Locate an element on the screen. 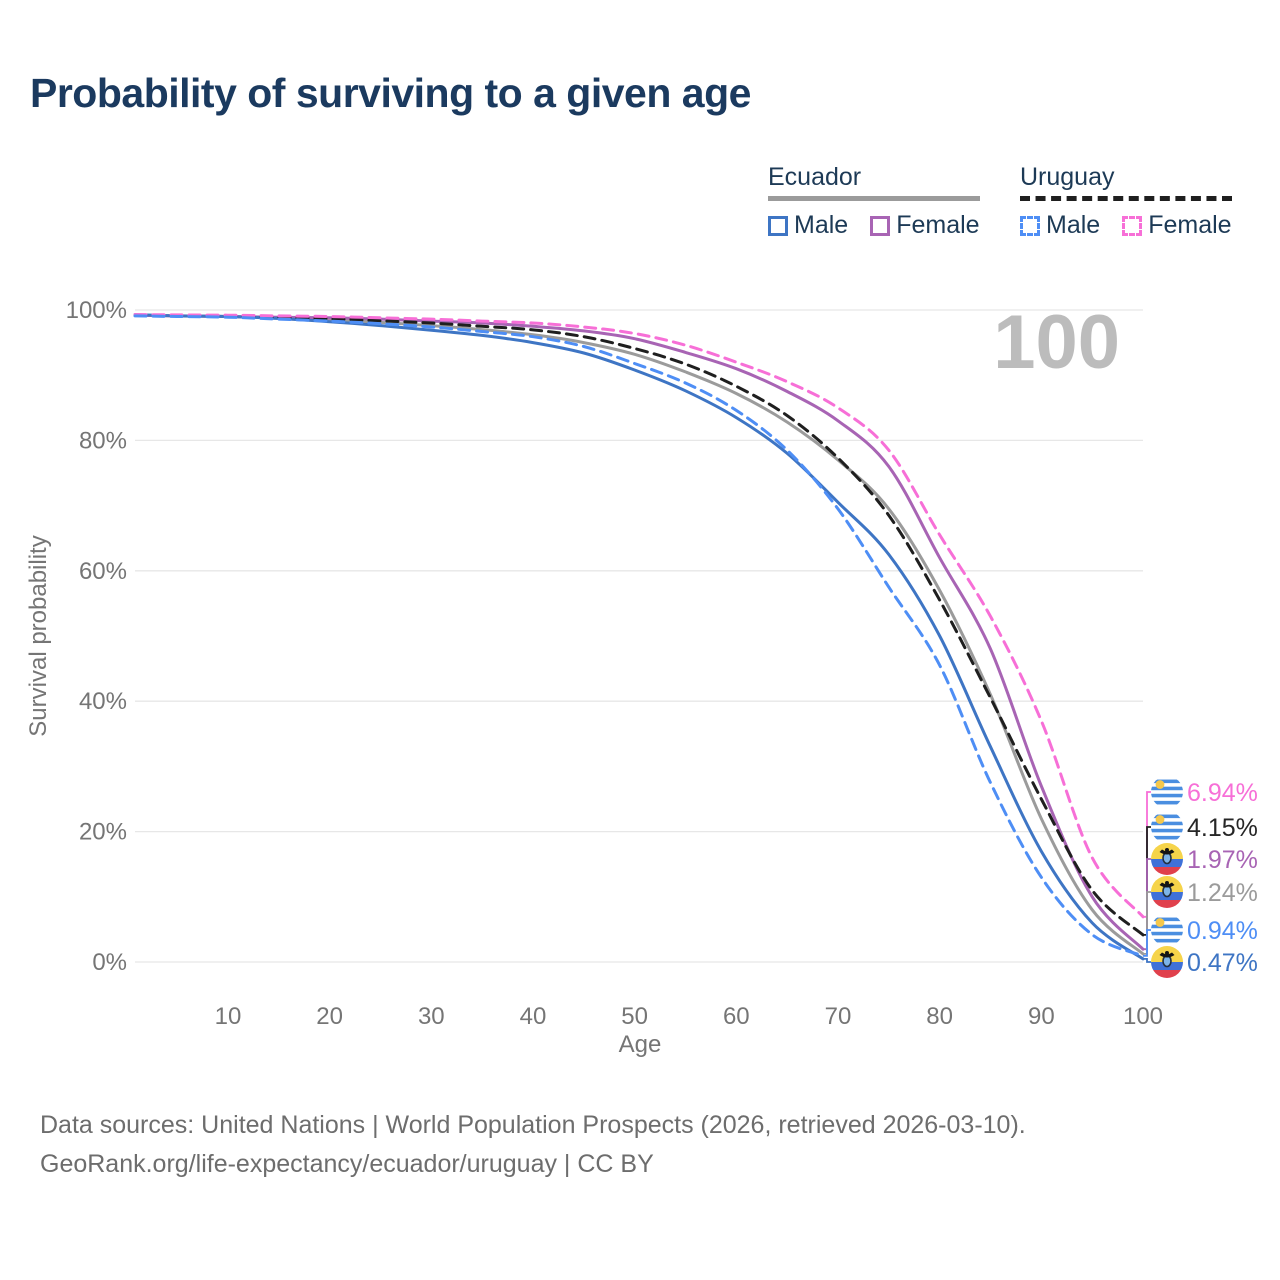 This screenshot has height=1280, width=1280. legend-group-ecuador: Ecuador Male Female is located at coordinates (874, 201).